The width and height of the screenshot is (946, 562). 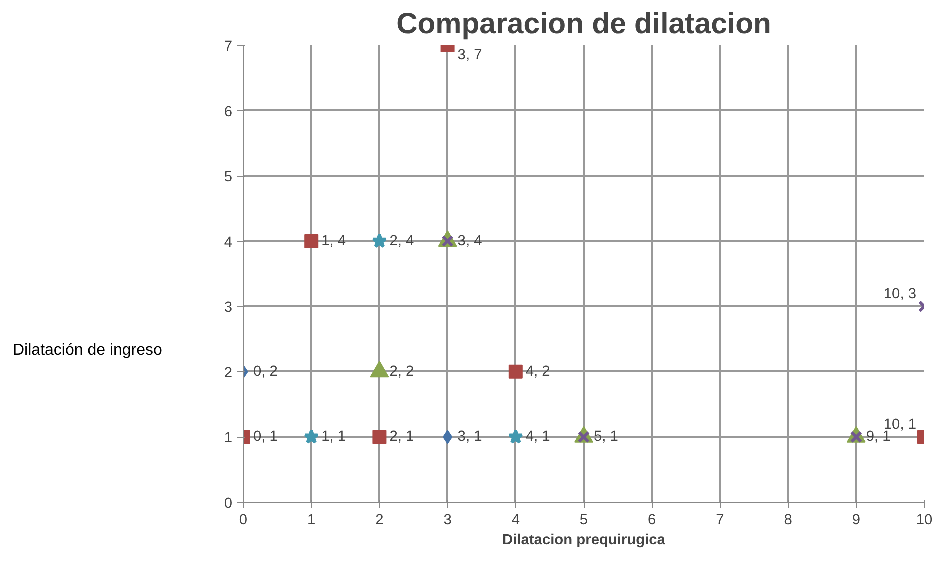 What do you see at coordinates (228, 242) in the screenshot?
I see `y-tick-label: 4` at bounding box center [228, 242].